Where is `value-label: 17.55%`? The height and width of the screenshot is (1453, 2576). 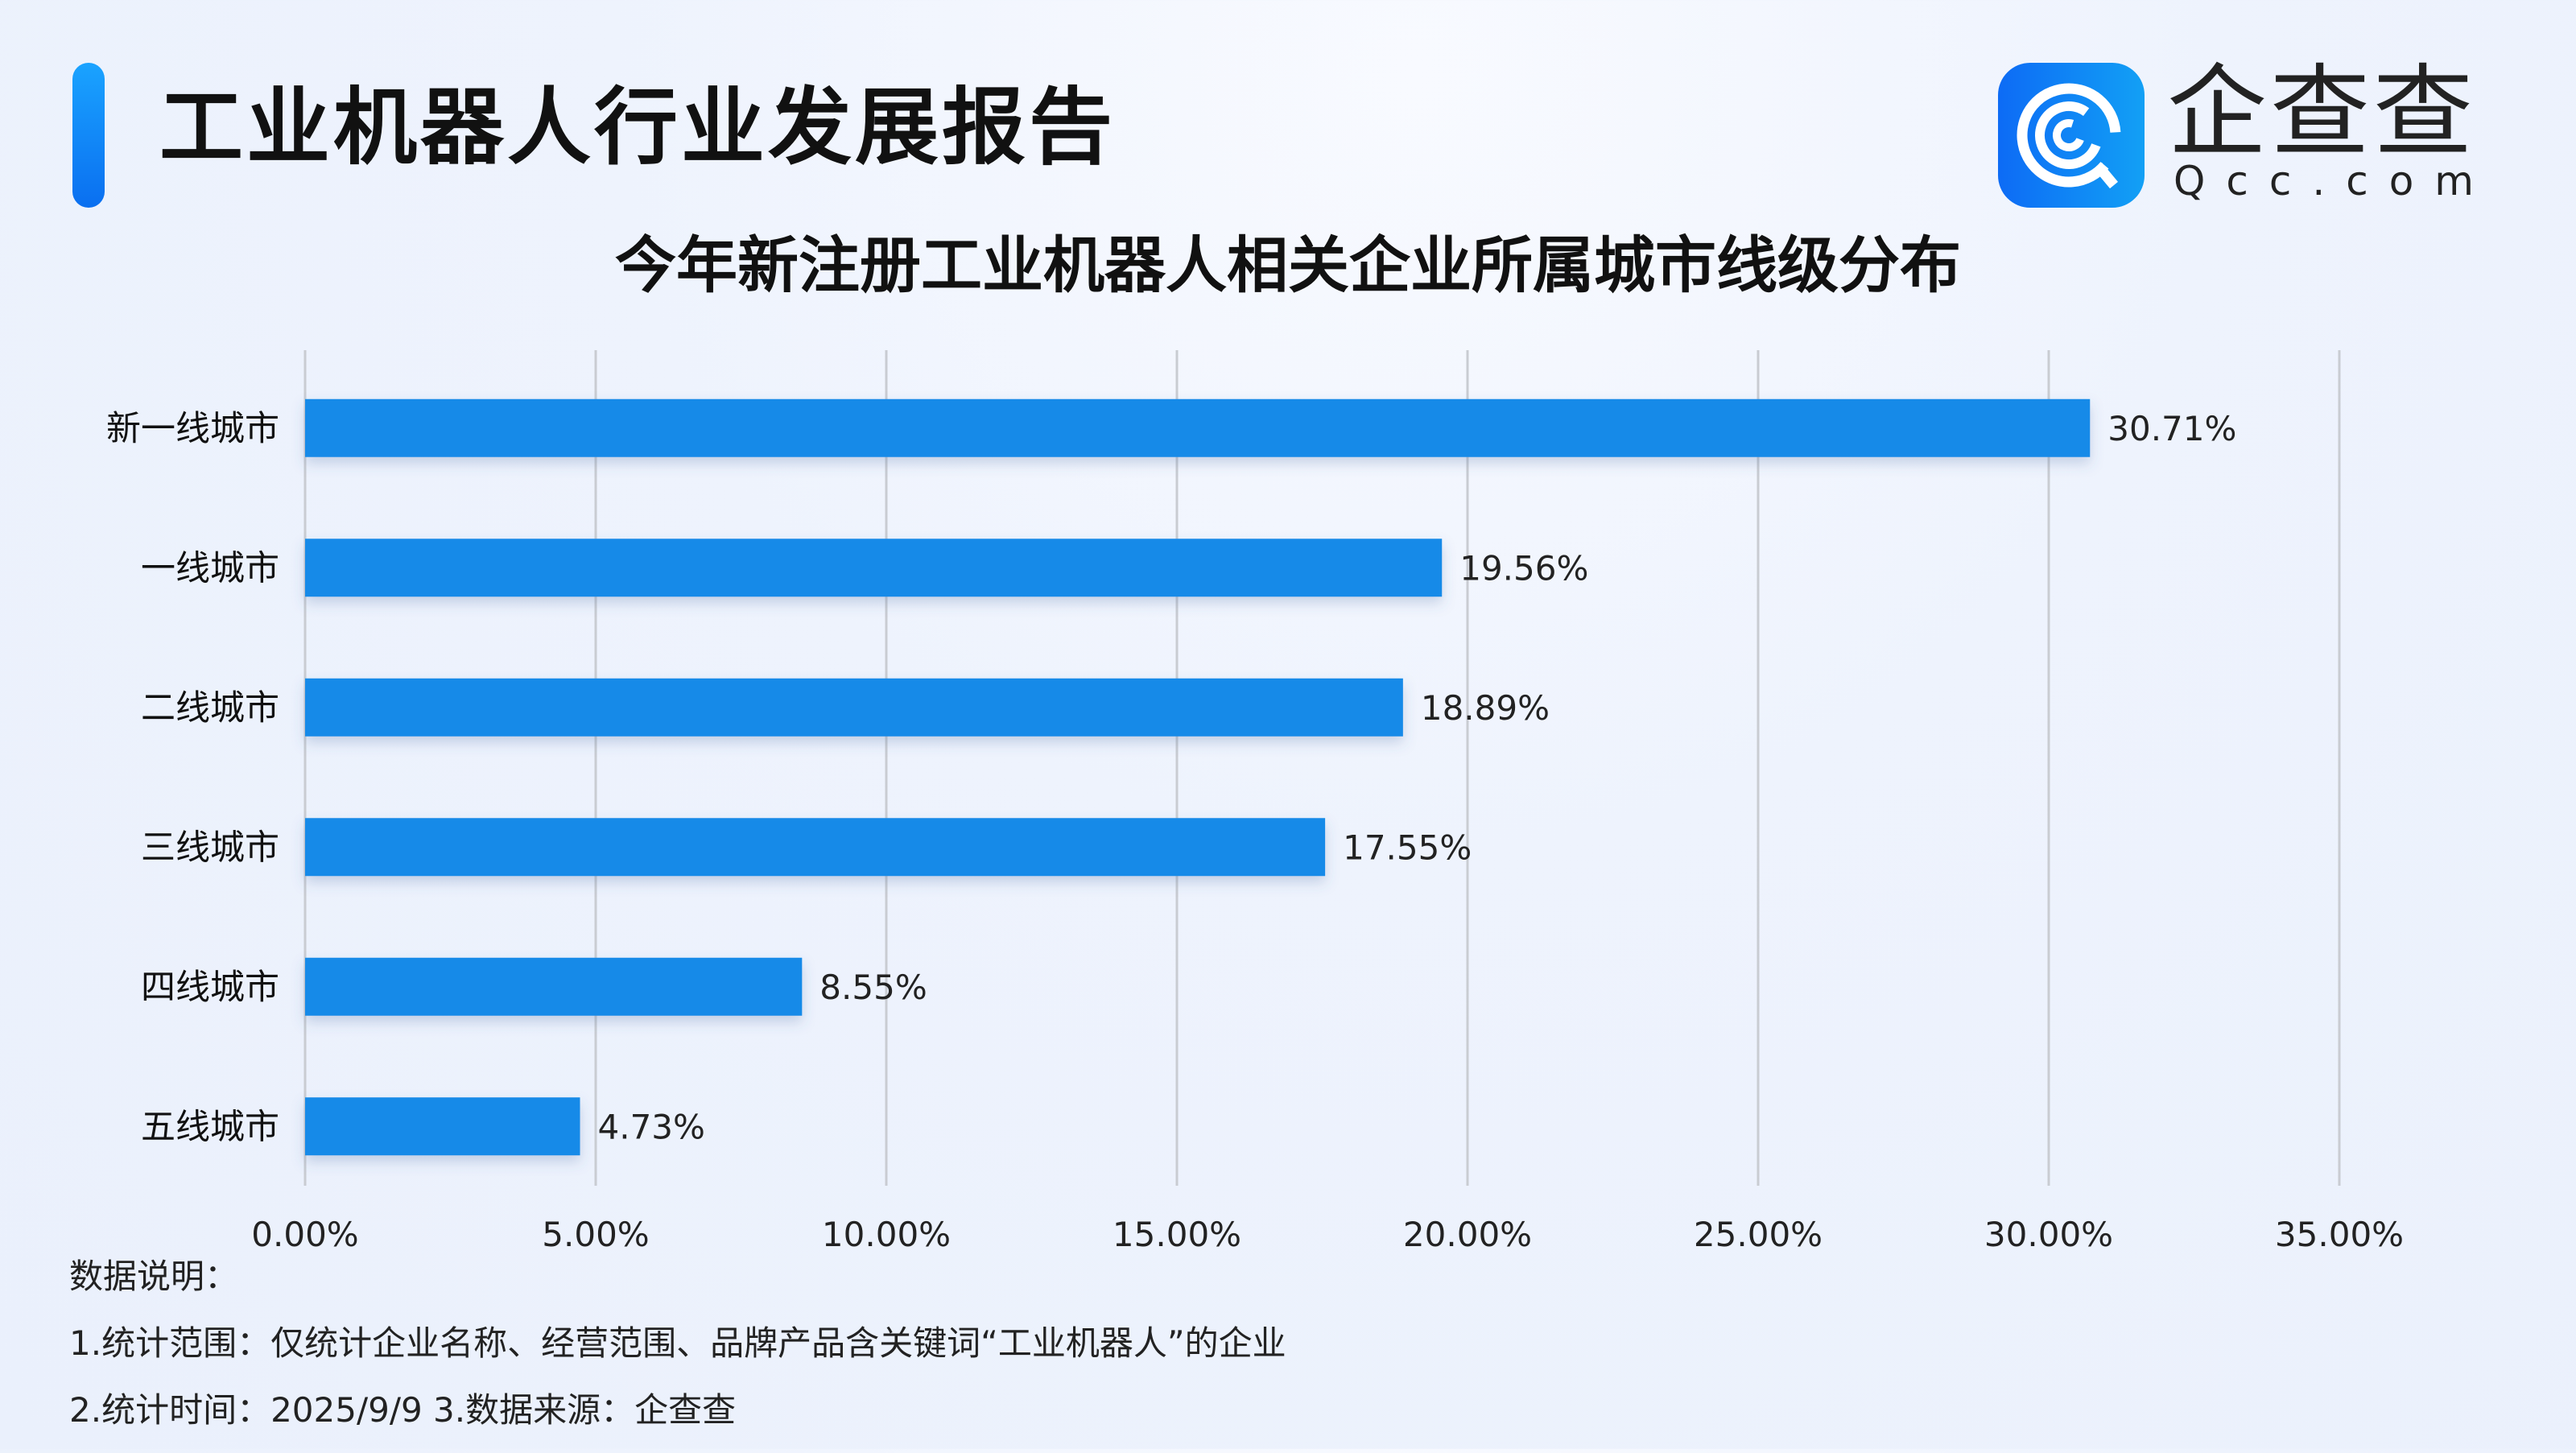 value-label: 17.55% is located at coordinates (1407, 848).